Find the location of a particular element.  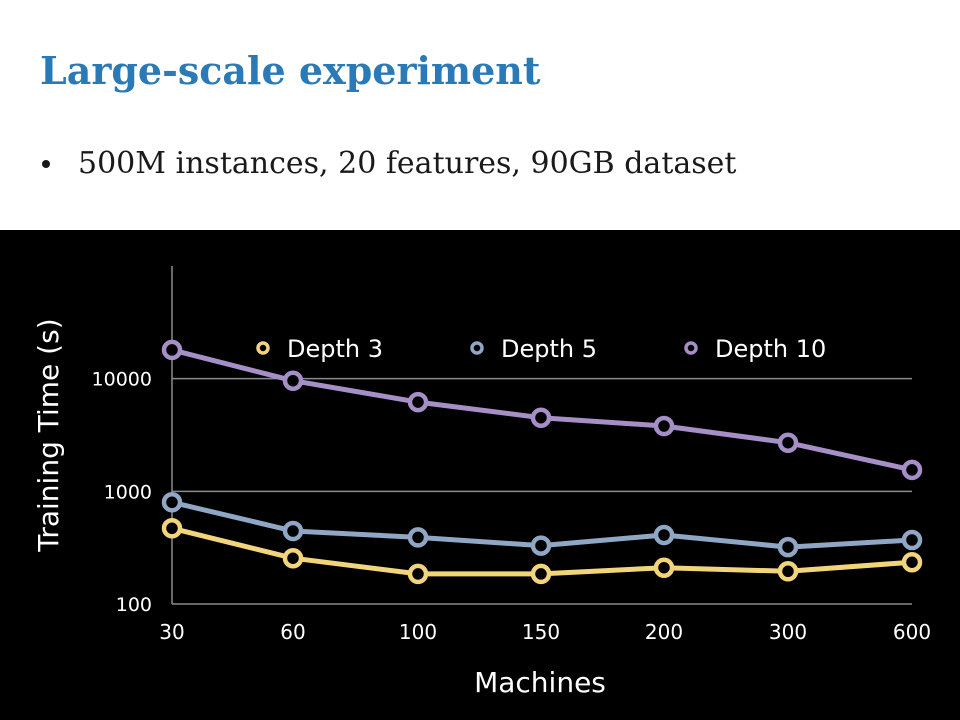

x-tick-label: 600 is located at coordinates (912, 632).